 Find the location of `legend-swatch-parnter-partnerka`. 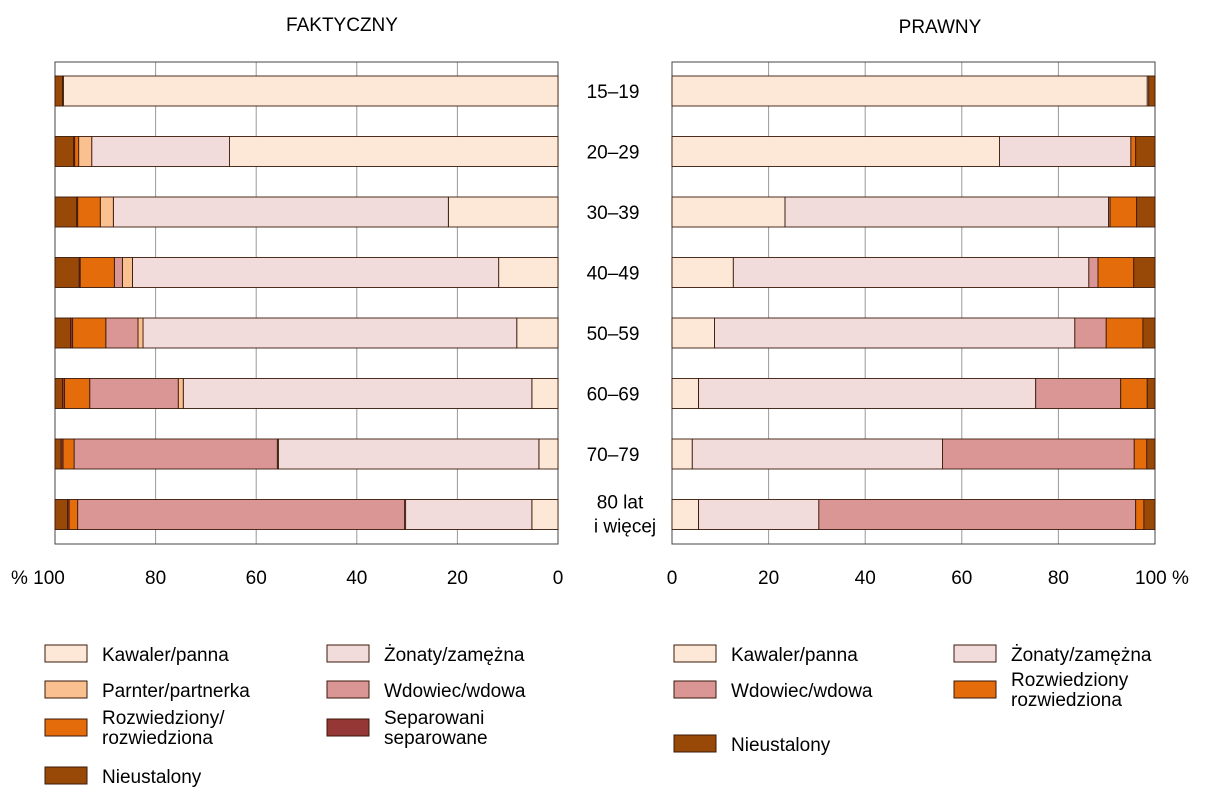

legend-swatch-parnter-partnerka is located at coordinates (66, 689).